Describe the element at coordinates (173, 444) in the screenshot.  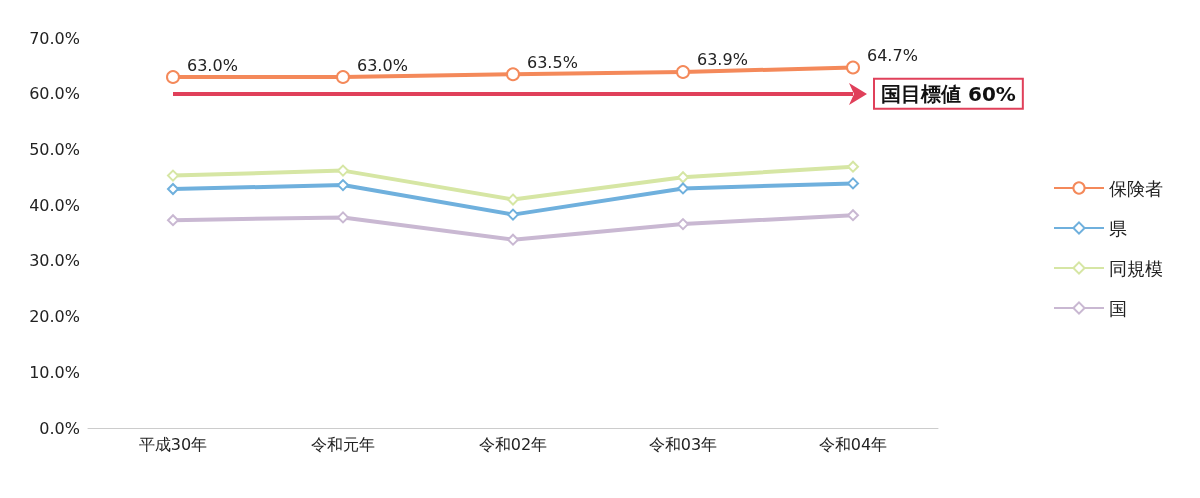
I see `x-tick-label: 平成30年` at that location.